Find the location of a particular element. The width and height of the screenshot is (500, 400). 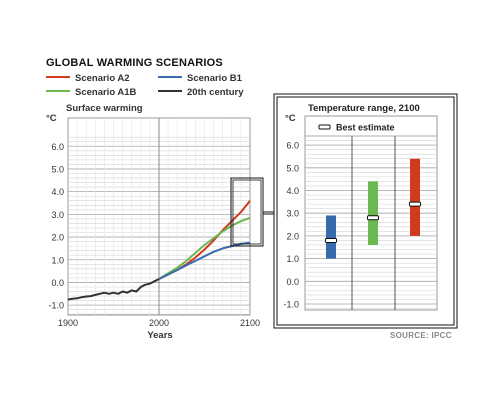

series-line-20th-century is located at coordinates (113, 289).